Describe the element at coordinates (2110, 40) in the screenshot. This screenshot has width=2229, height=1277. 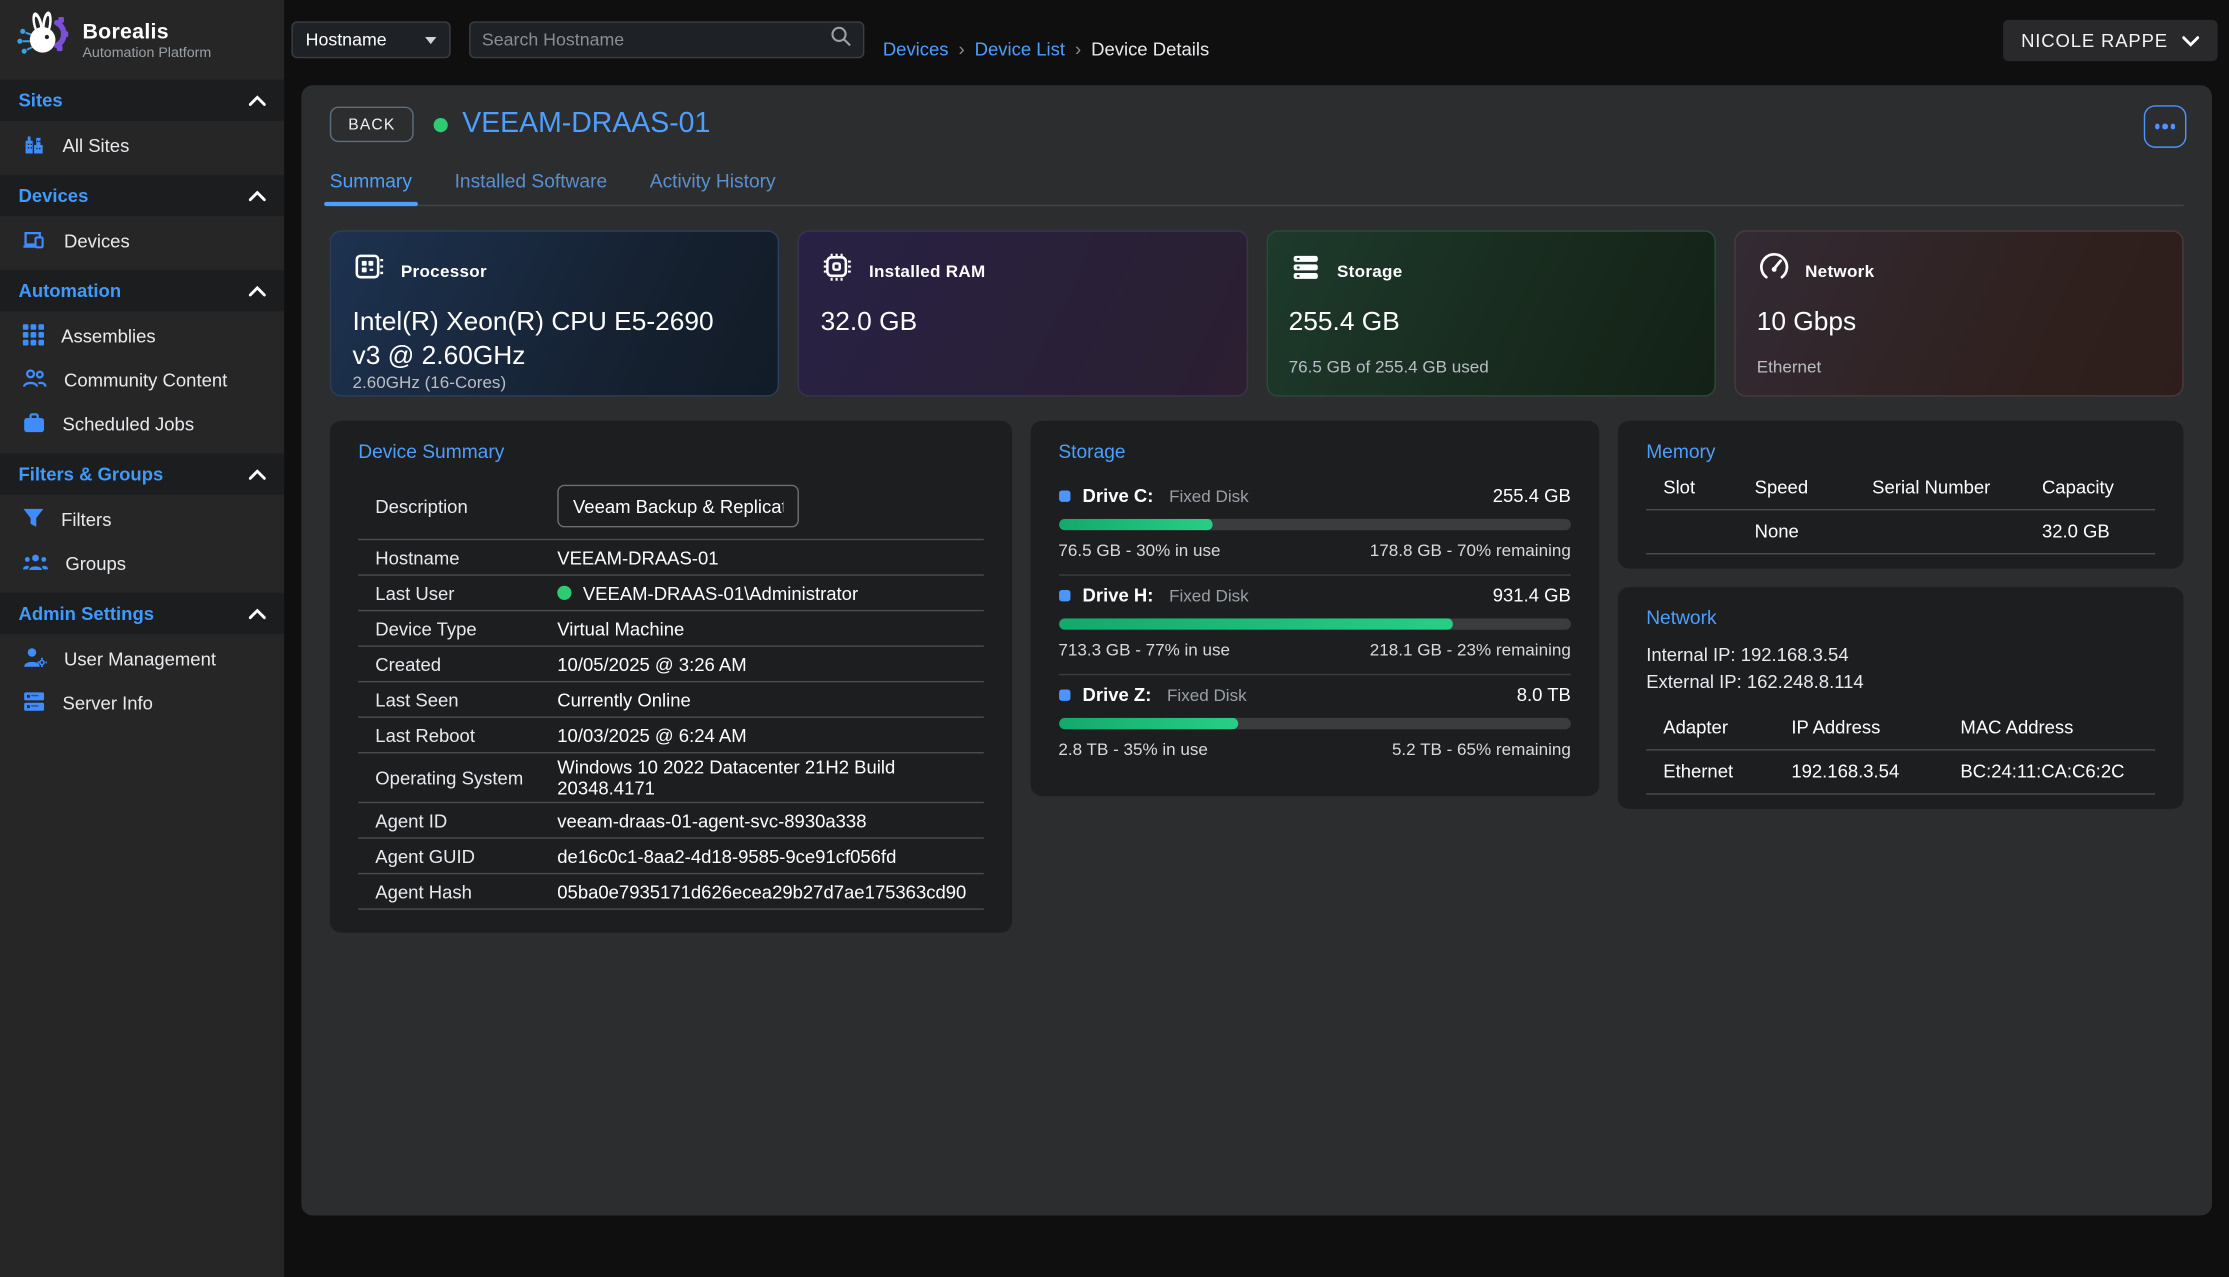
I see `user-menu-button: NICOLE RAPPE` at that location.